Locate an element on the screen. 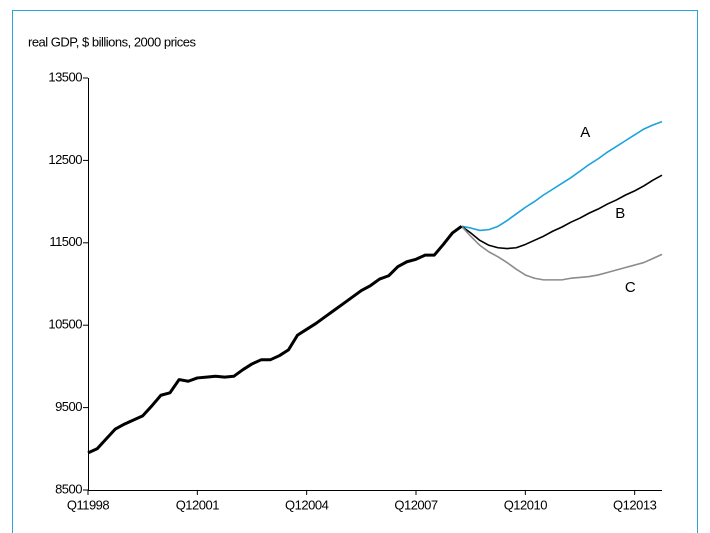 This screenshot has width=710, height=533. x-tick-label: Q11998 is located at coordinates (88, 504).